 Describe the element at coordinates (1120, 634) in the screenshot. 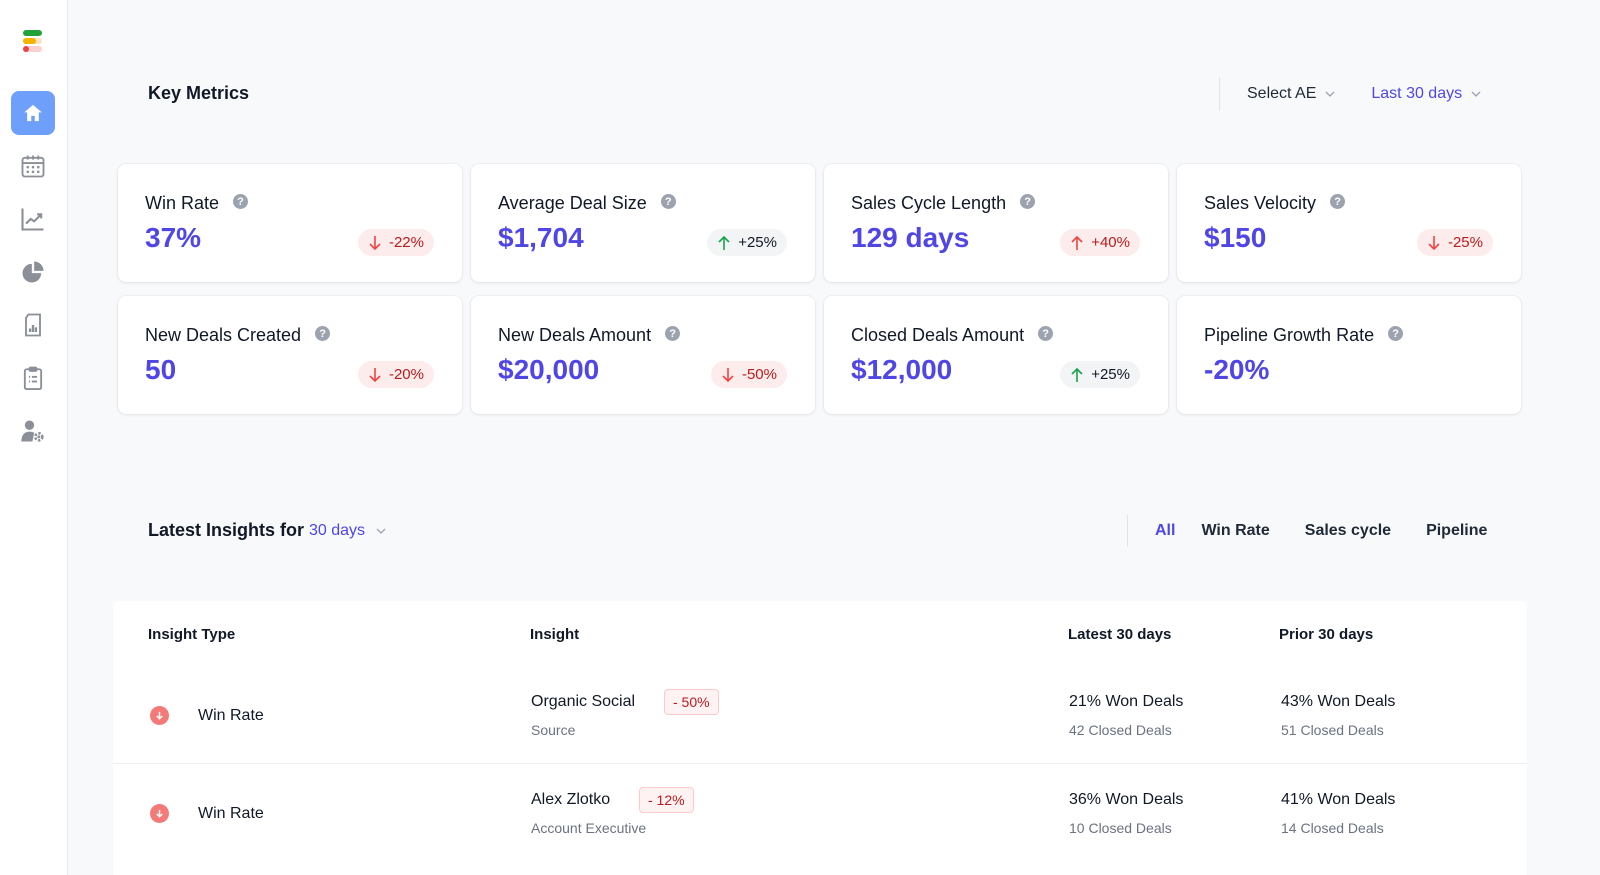

I see `column-header-latest: Latest 30 days` at that location.